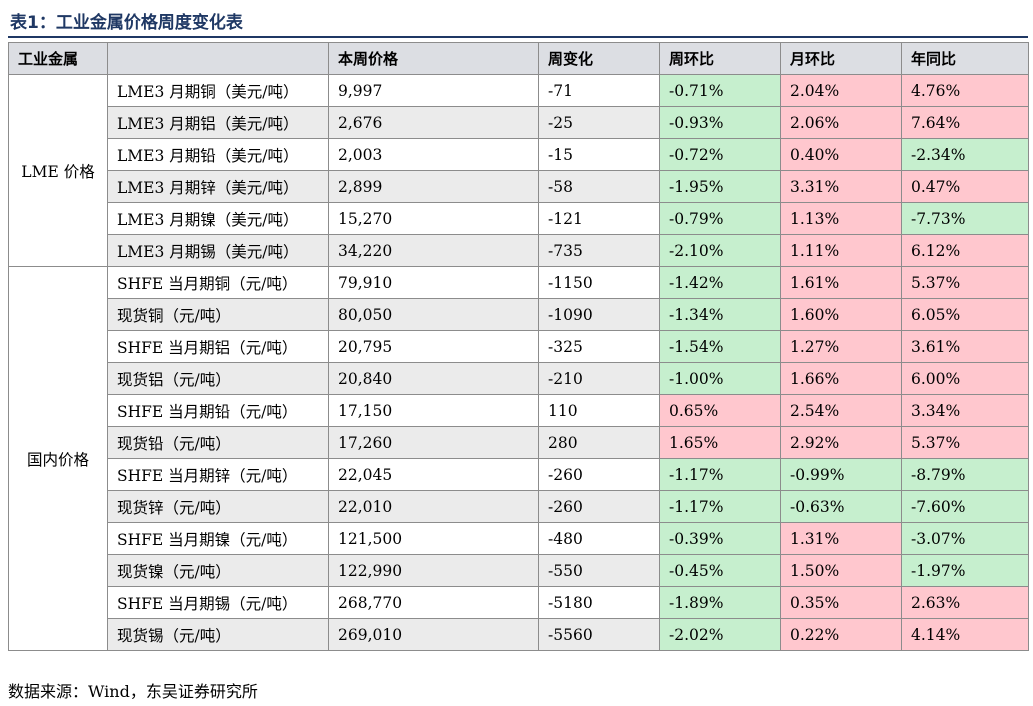  What do you see at coordinates (433, 154) in the screenshot?
I see `cell-price: 2,003` at bounding box center [433, 154].